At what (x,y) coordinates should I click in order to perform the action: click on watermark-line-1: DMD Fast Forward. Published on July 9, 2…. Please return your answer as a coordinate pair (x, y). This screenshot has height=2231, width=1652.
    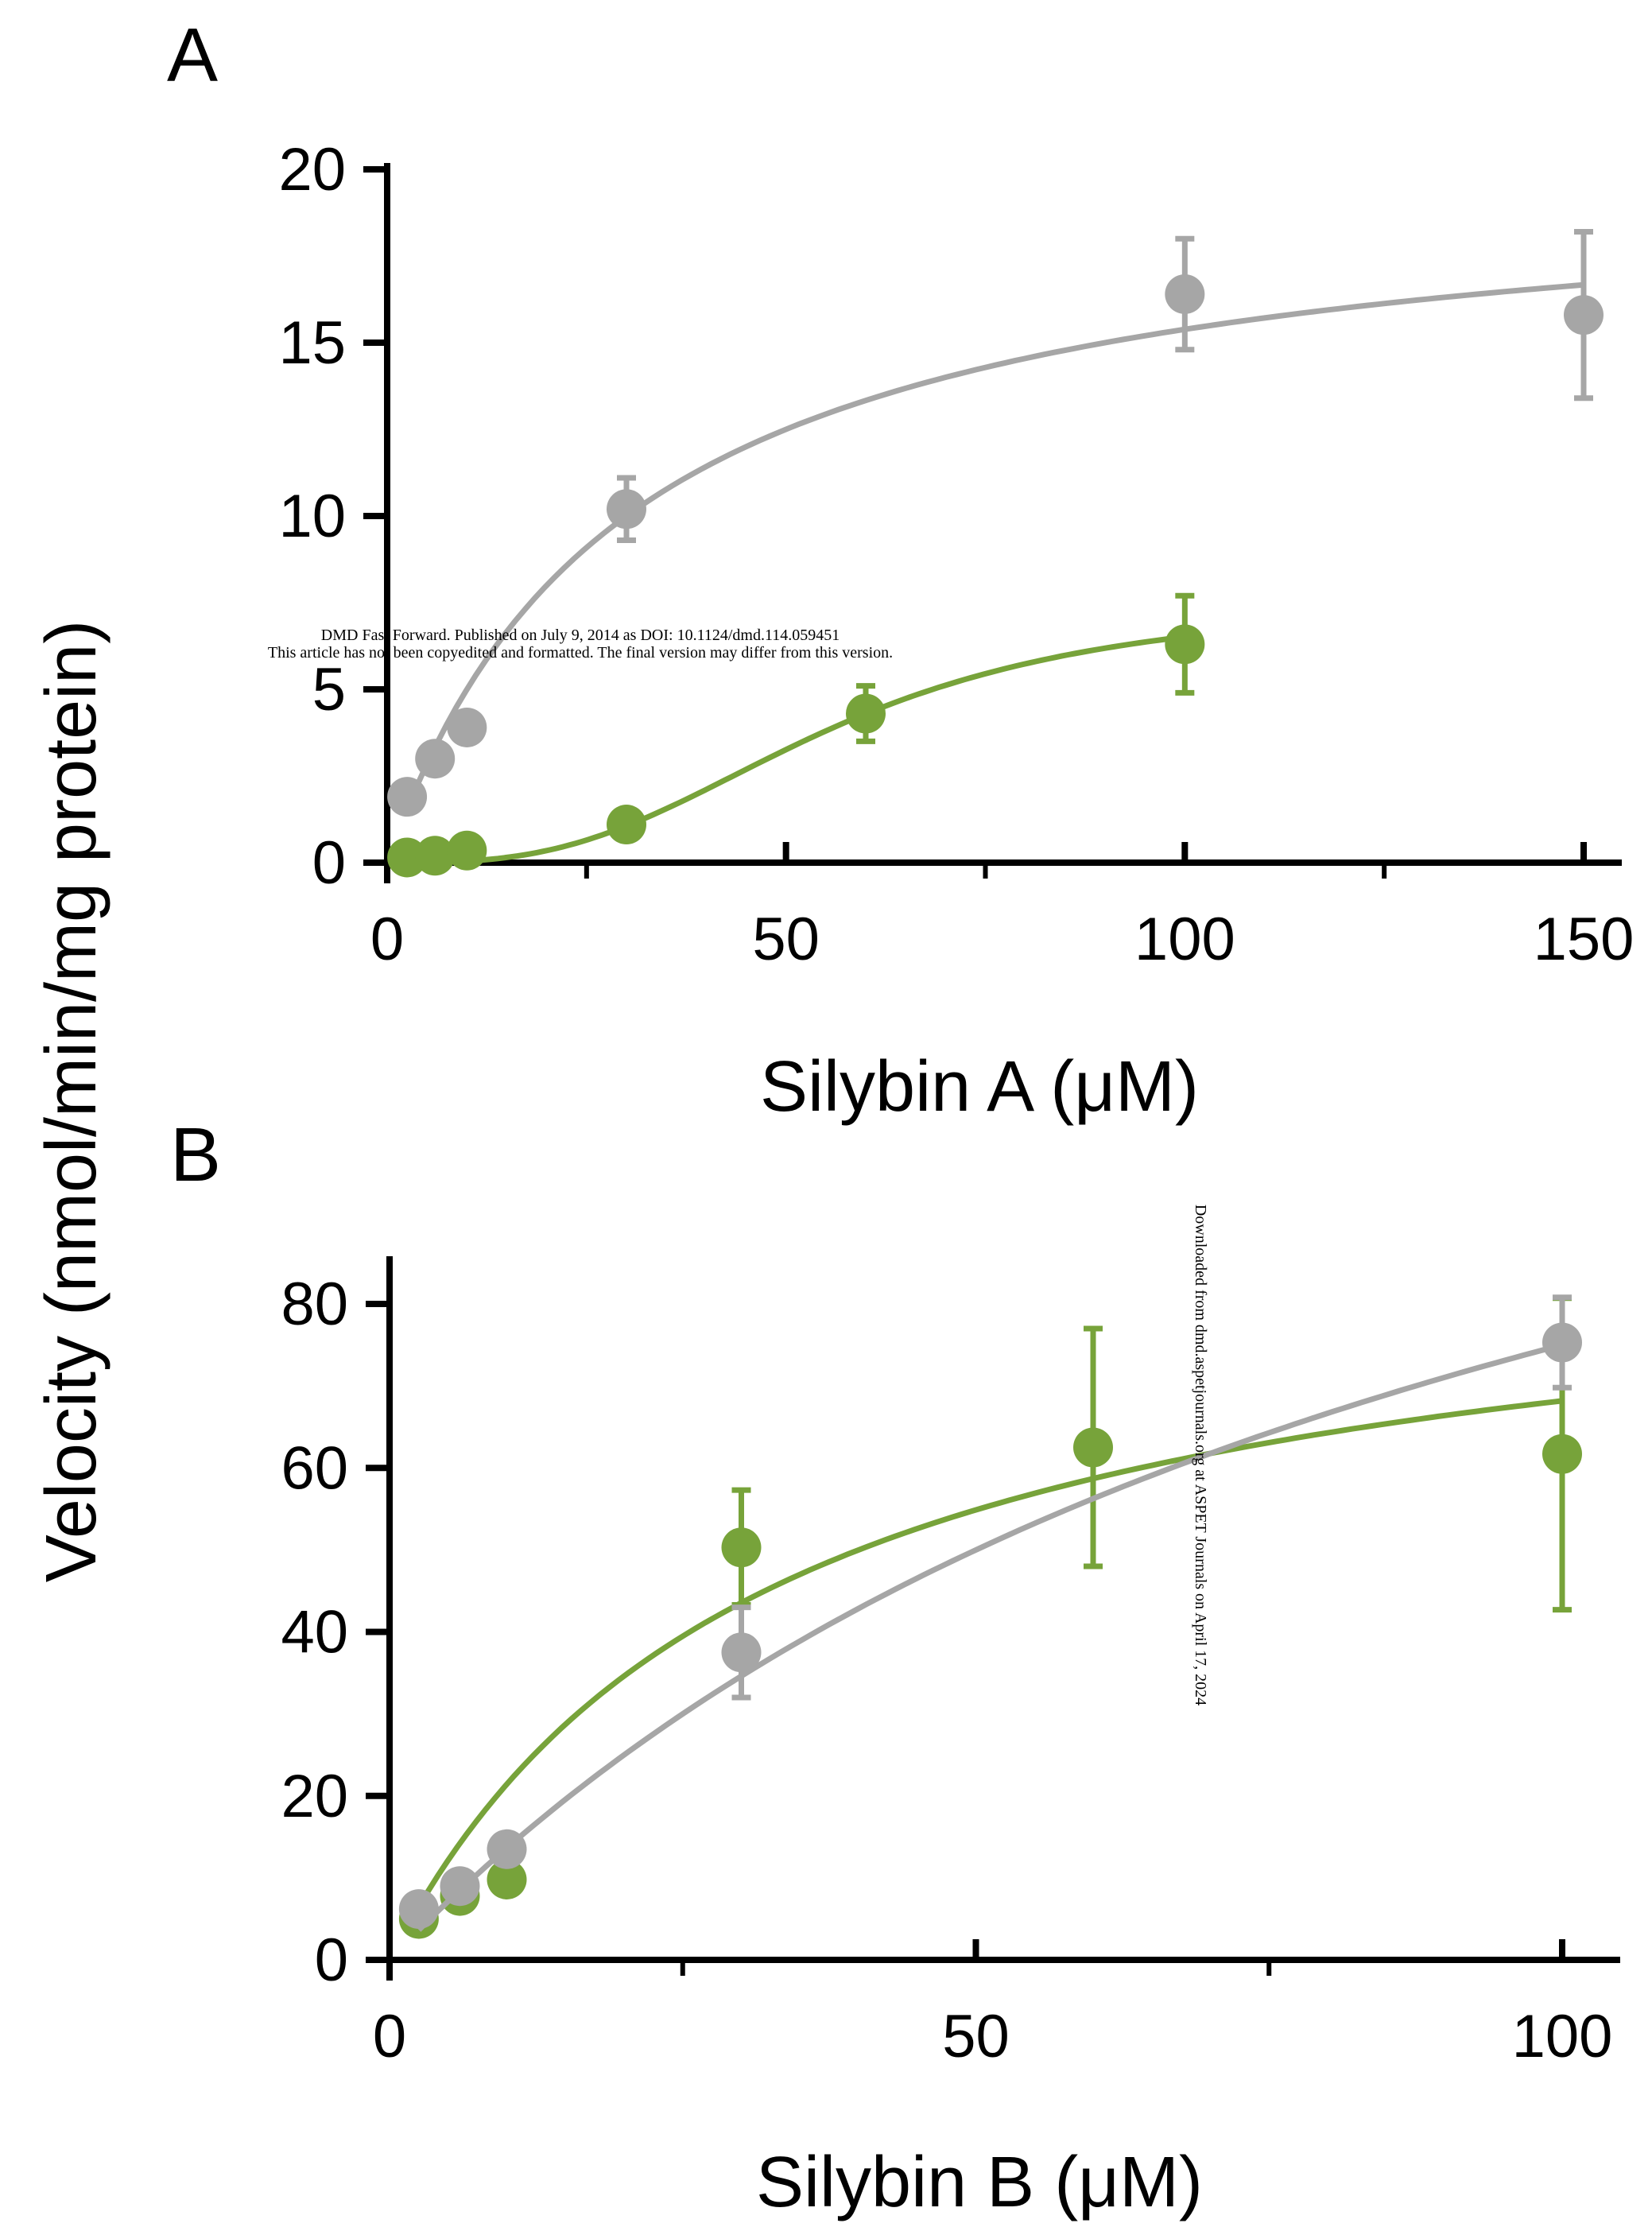
    Looking at the image, I should click on (580, 635).